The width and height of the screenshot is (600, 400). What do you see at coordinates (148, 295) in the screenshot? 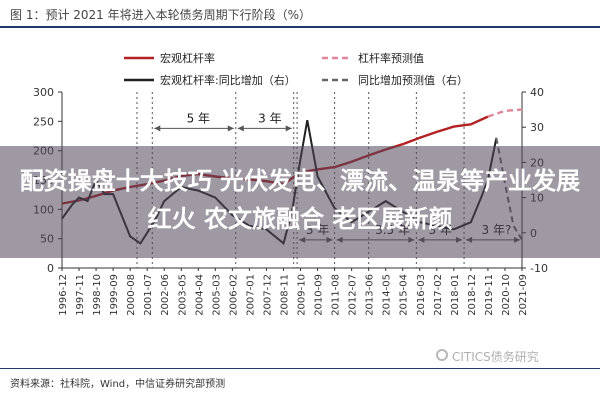
I see `x-tick-label: 2001-07` at bounding box center [148, 295].